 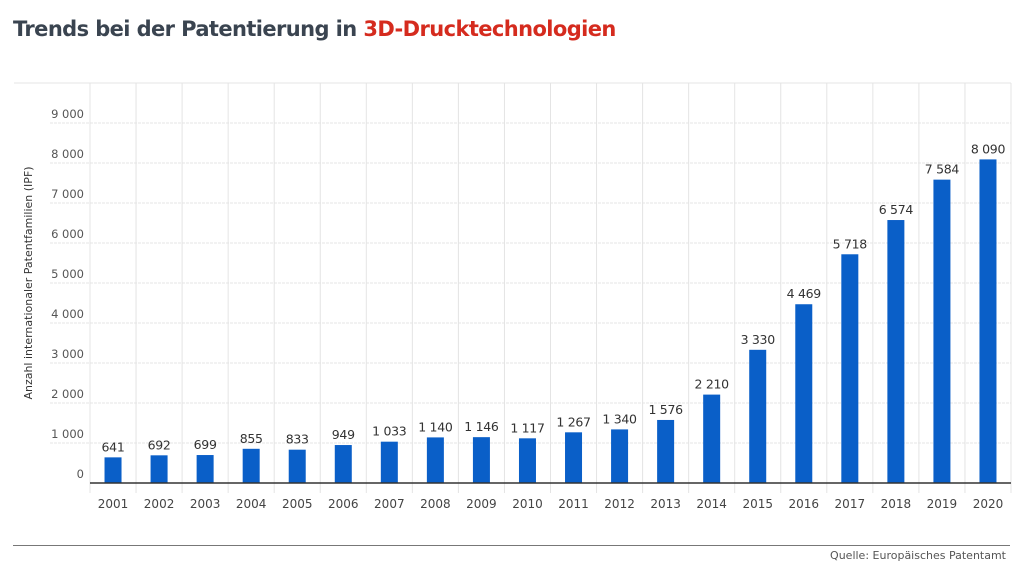 What do you see at coordinates (251, 438) in the screenshot?
I see `data-label: 855` at bounding box center [251, 438].